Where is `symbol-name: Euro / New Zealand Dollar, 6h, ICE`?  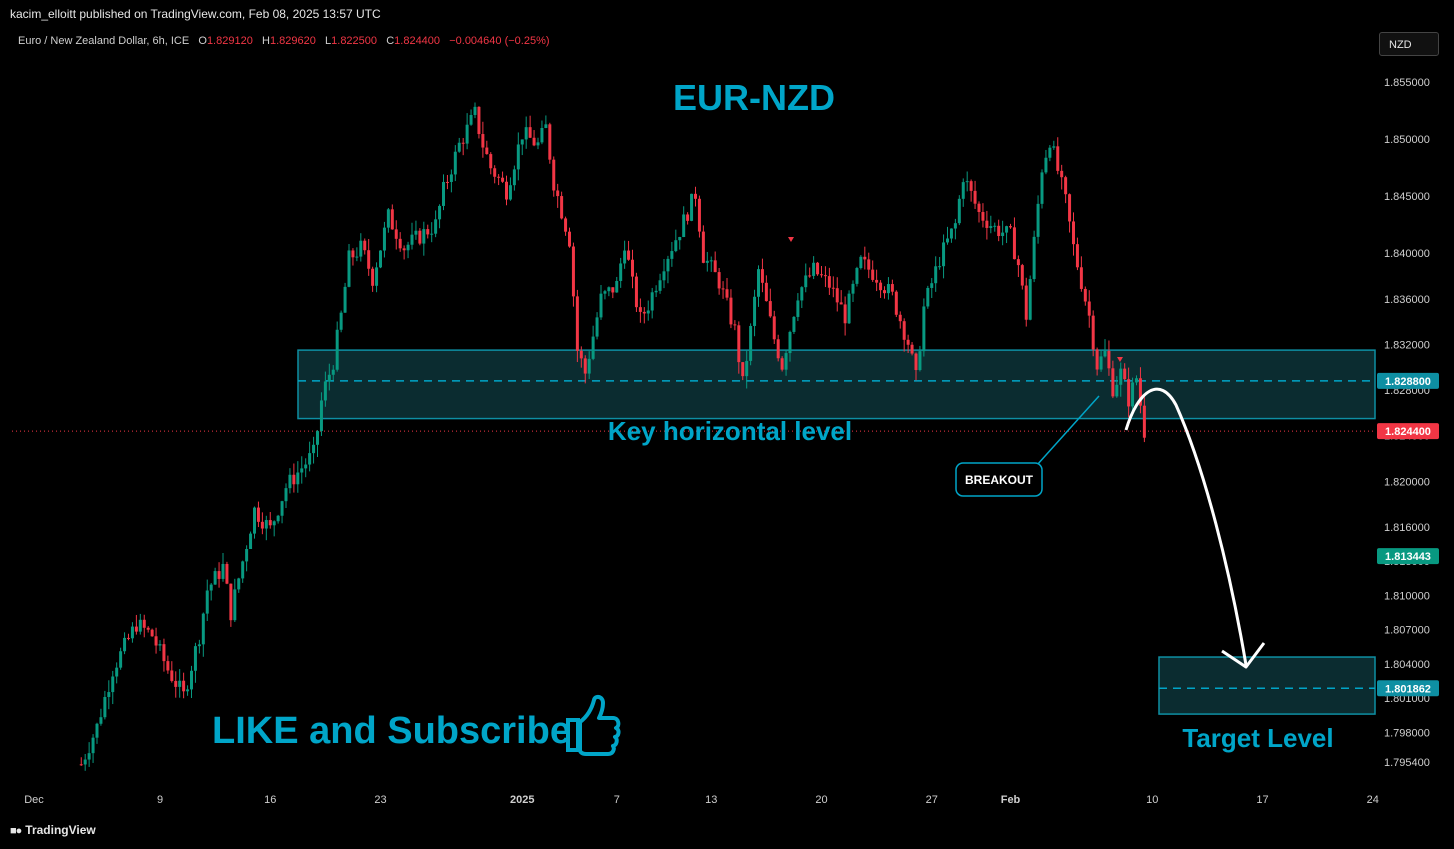
symbol-name: Euro / New Zealand Dollar, 6h, ICE is located at coordinates (104, 41).